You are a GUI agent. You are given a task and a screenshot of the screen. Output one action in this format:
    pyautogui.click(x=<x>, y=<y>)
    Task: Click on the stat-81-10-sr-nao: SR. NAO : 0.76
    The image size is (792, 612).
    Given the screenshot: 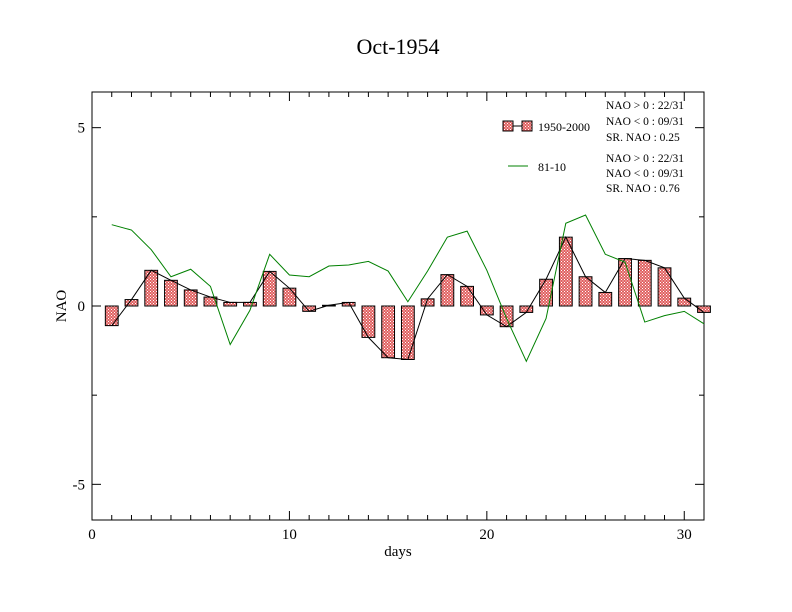 What is the action you would take?
    pyautogui.click(x=643, y=189)
    